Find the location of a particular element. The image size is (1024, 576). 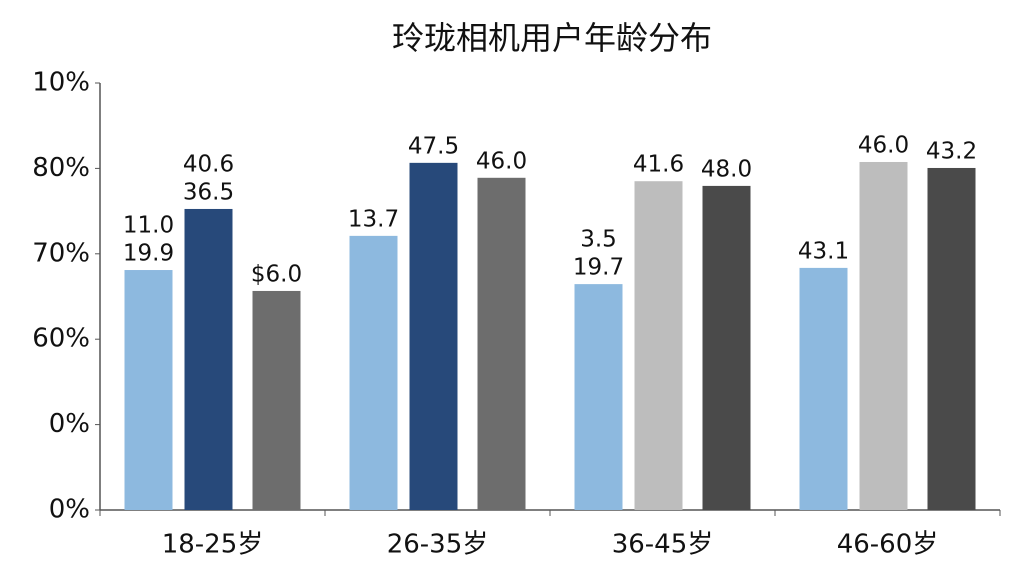

bar-annotation: 19.9 is located at coordinates (148, 254).